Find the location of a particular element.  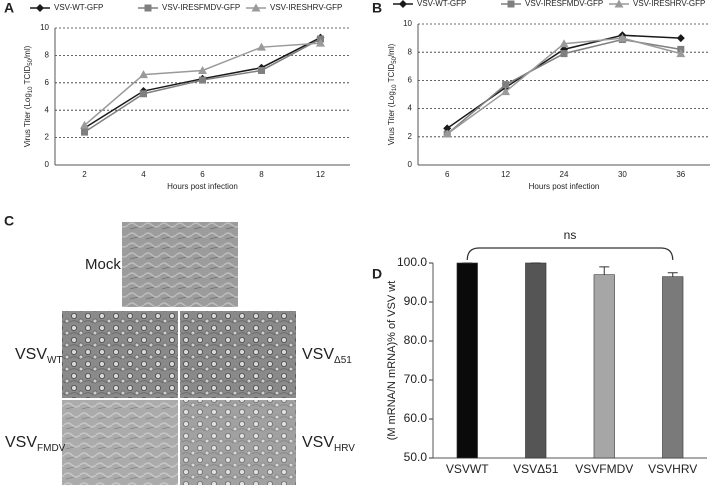

y-tick-label: 90.0 is located at coordinates (416, 301).